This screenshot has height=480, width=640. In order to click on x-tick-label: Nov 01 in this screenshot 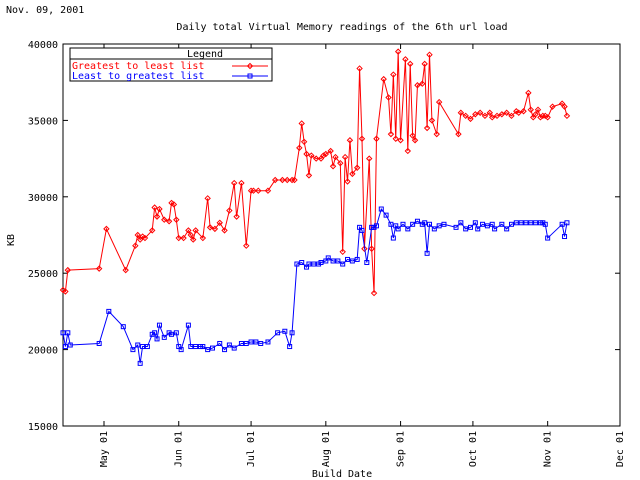, I will do `click(548, 449)`.